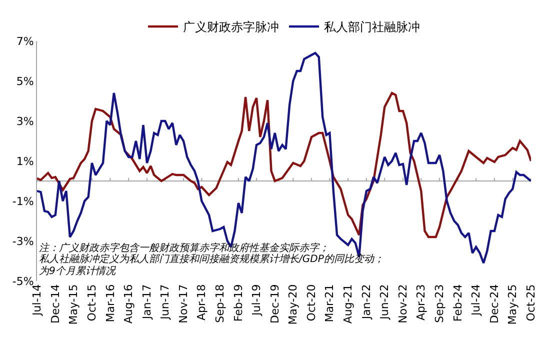 The height and width of the screenshot is (337, 550). I want to click on annotation: 私人社融脉冲定义为私人部门直接和间接融资规模累计增长/GDP的同比变动；, so click(211, 259).